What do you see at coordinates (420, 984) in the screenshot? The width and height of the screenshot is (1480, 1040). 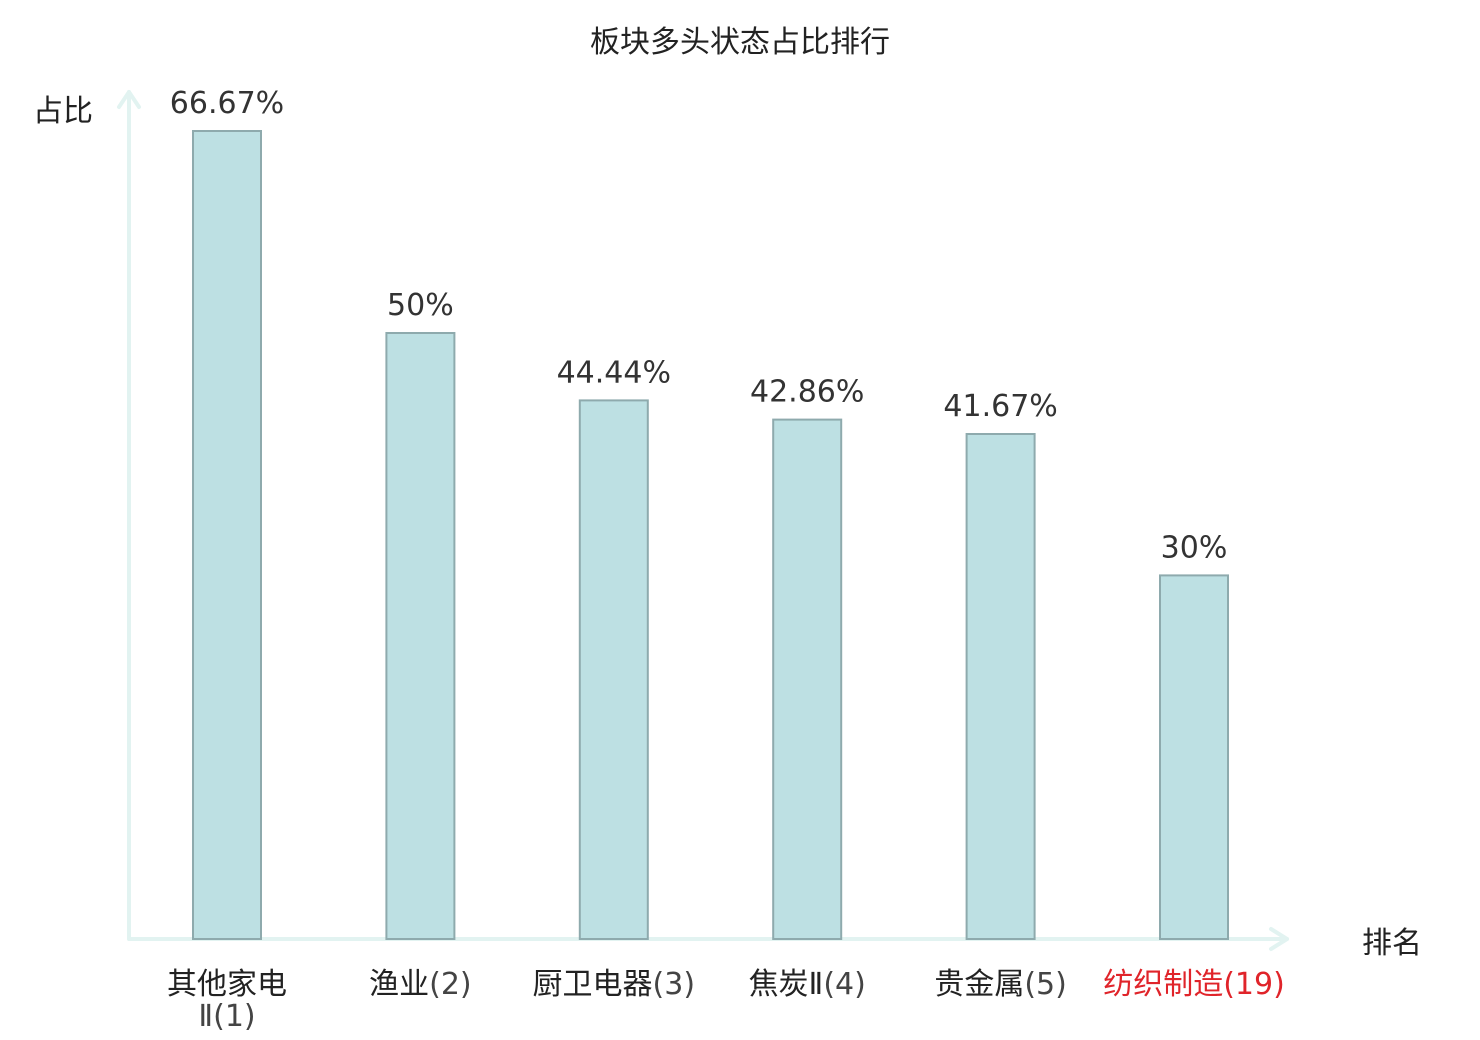 I see `x-tick-label: 渔业(2)` at bounding box center [420, 984].